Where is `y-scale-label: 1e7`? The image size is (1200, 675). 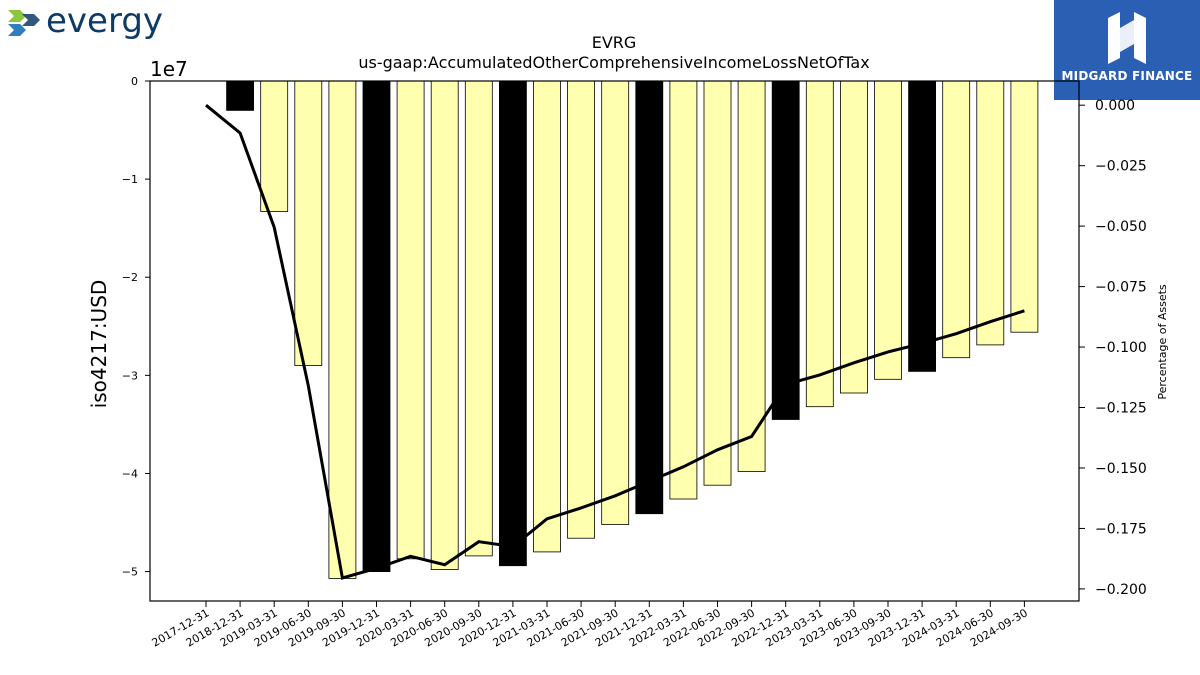
y-scale-label: 1e7 is located at coordinates (169, 69).